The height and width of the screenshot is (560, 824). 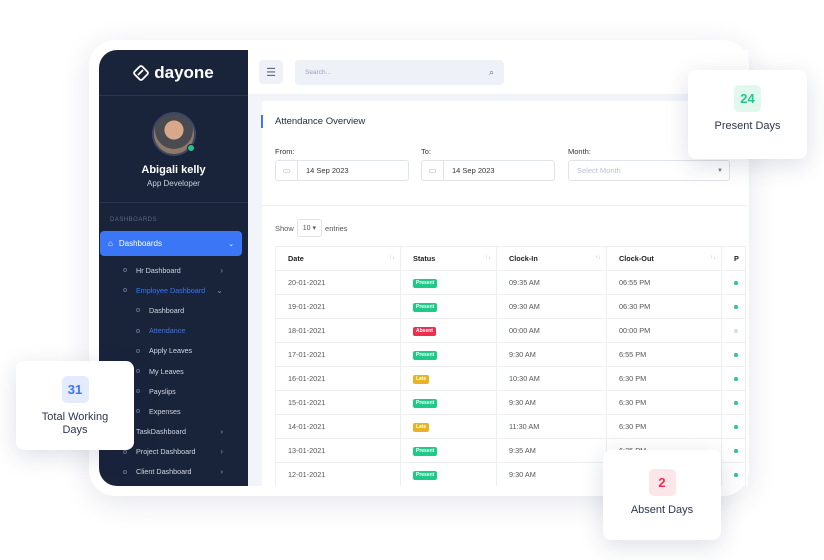 What do you see at coordinates (173, 472) in the screenshot?
I see `sidebar-item-client-dashboard: Client Dashboard ›` at bounding box center [173, 472].